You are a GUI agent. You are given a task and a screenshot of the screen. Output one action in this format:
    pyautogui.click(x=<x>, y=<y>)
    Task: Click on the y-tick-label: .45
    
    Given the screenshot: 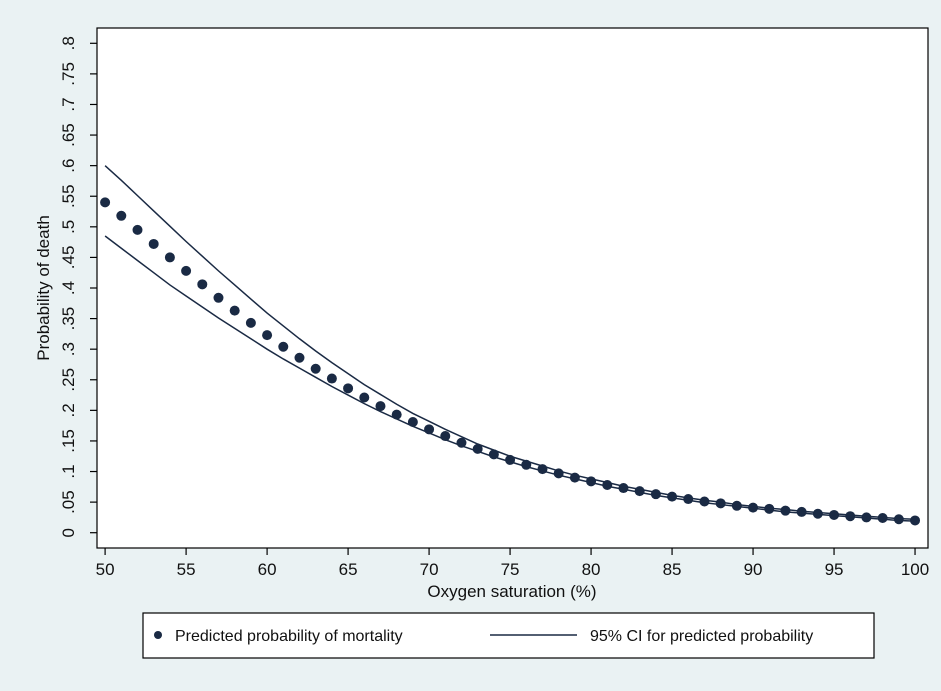 What is the action you would take?
    pyautogui.click(x=68, y=258)
    